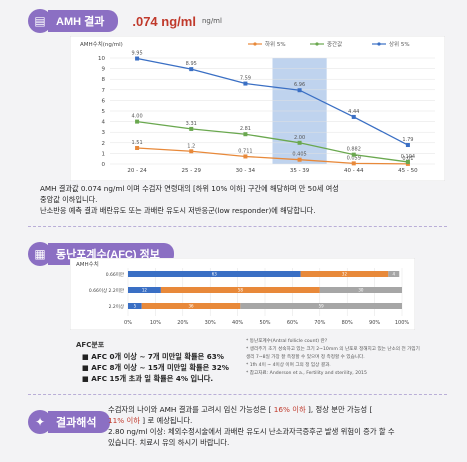 Image resolution: width=467 pixels, height=462 pixels. Describe the element at coordinates (124, 420) in the screenshot. I see `delivery-probability: 11% 이하` at that location.